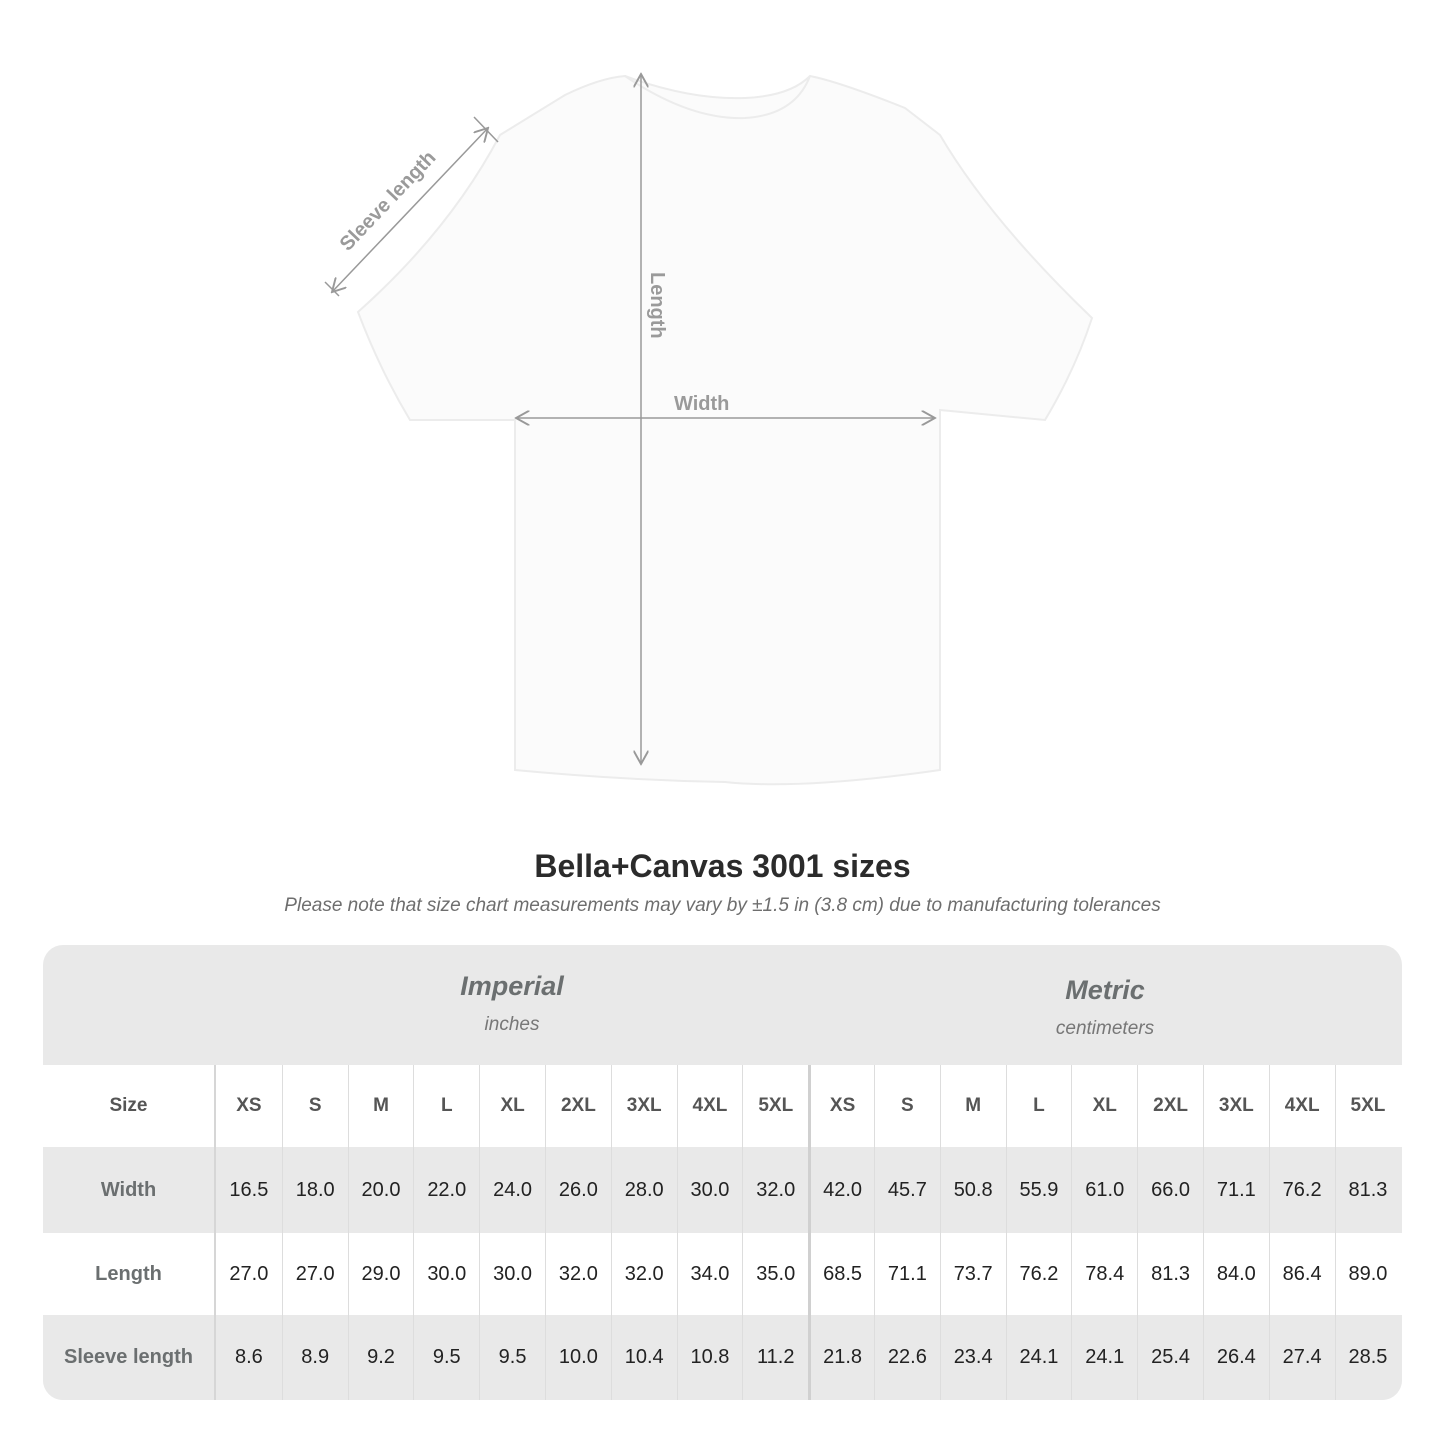 The image size is (1445, 1445). What do you see at coordinates (717, 97) in the screenshot?
I see `tshirt-collar` at bounding box center [717, 97].